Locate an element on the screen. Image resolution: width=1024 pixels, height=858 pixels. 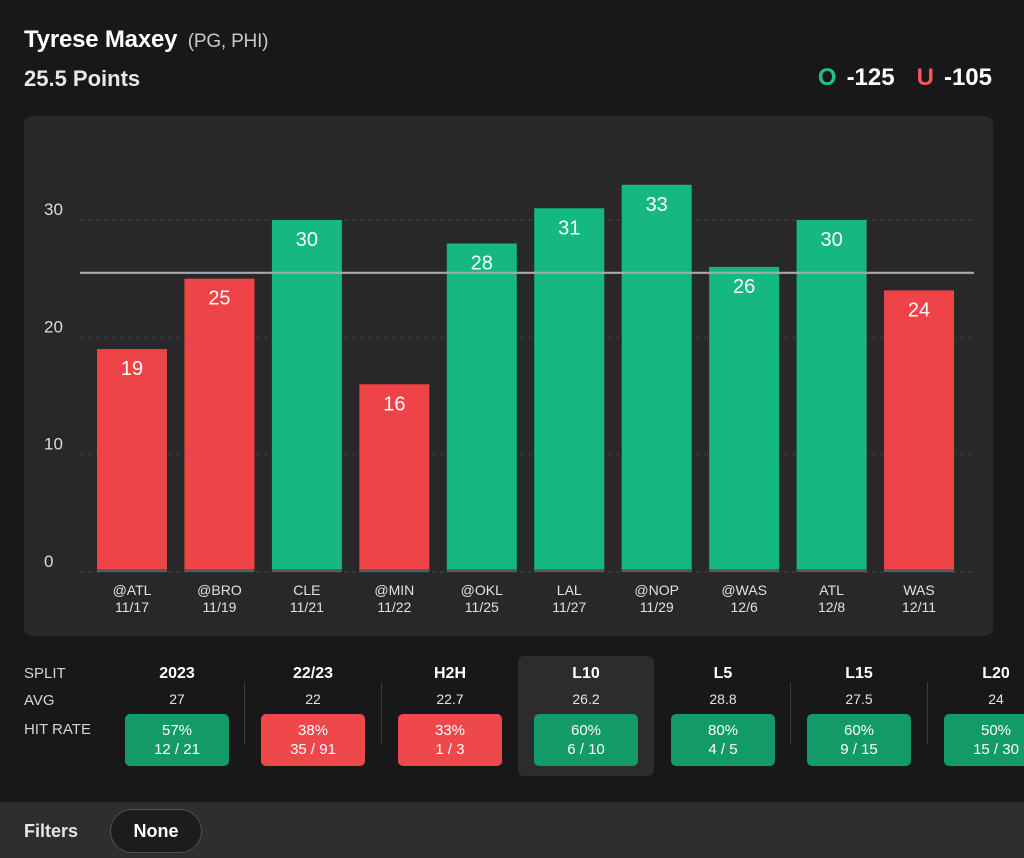
filter-none-chip: None is located at coordinates (156, 831).